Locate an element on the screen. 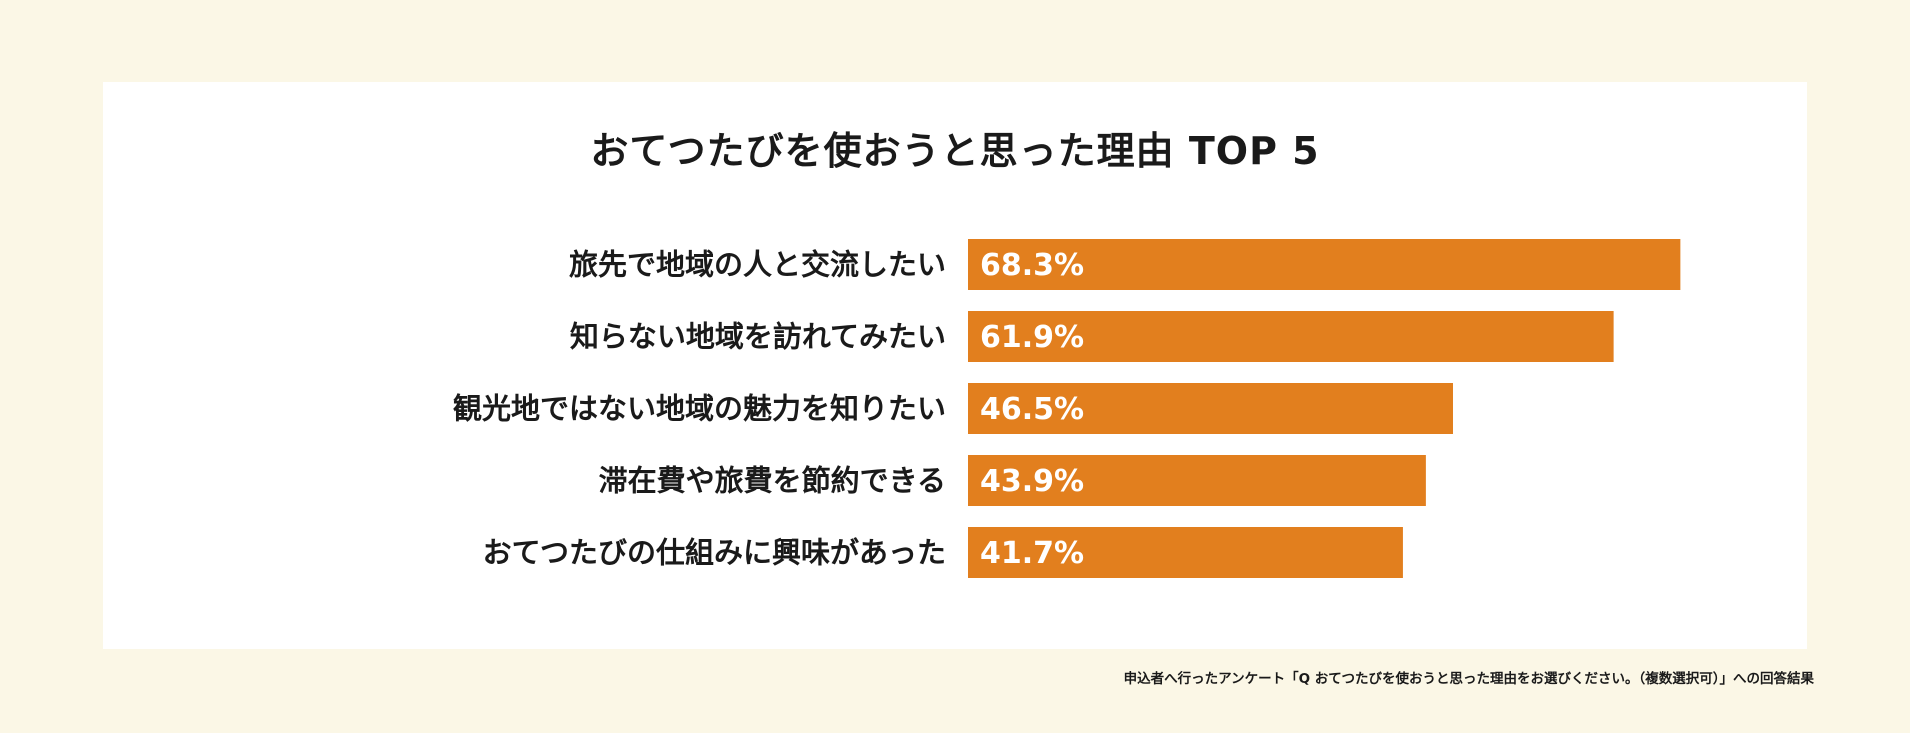 The height and width of the screenshot is (733, 1910). value-label-5: 41.7% is located at coordinates (1032, 553).